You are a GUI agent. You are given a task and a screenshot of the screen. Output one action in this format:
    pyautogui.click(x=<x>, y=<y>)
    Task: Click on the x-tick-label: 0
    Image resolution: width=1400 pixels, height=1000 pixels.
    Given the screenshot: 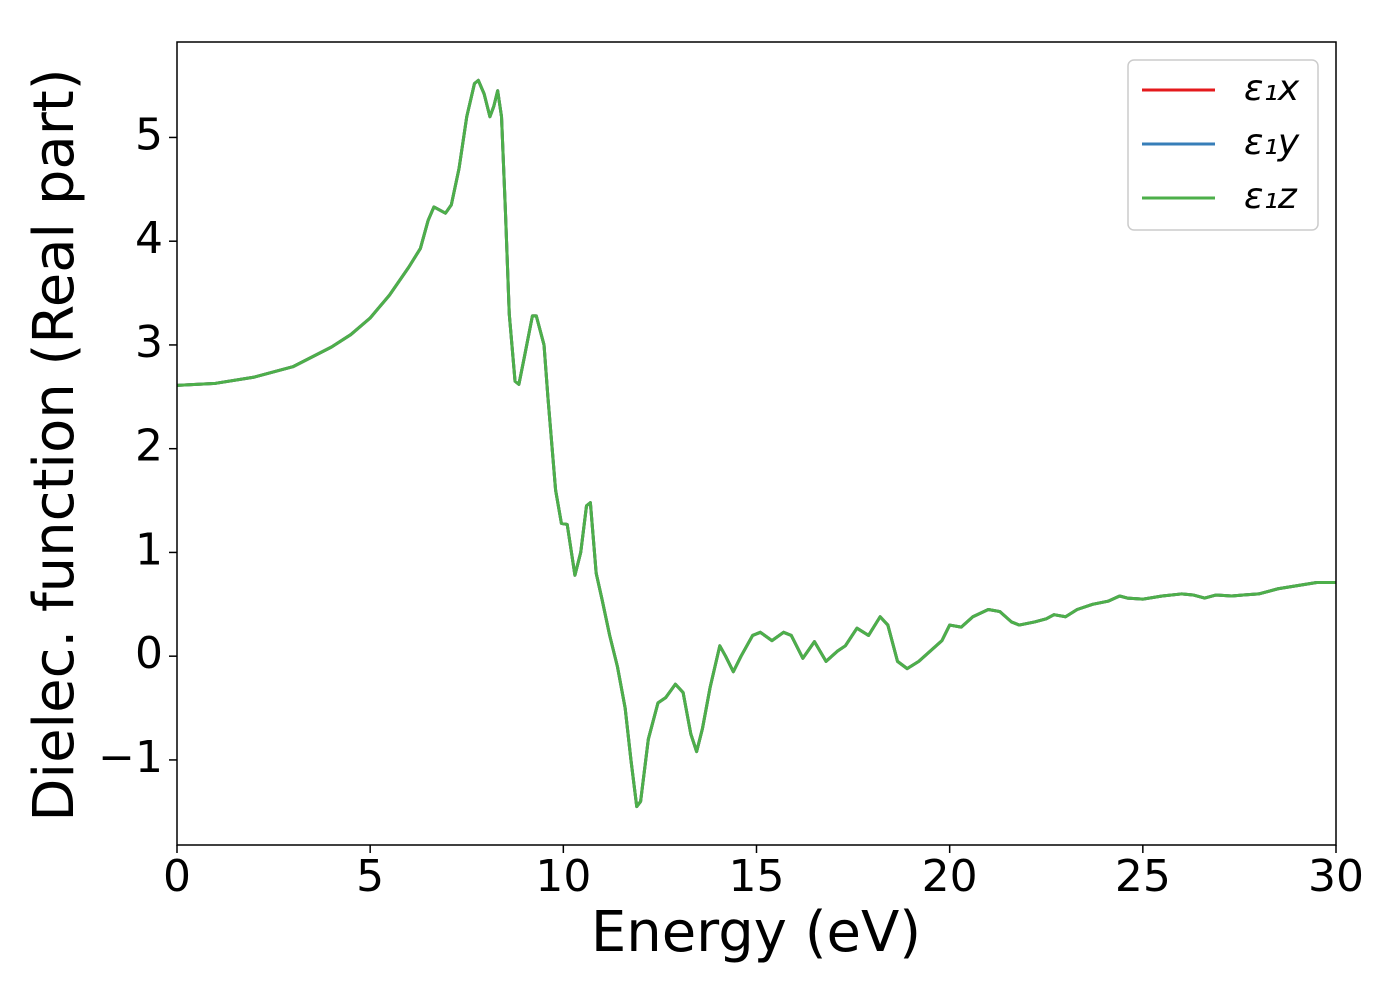 What is the action you would take?
    pyautogui.click(x=177, y=876)
    